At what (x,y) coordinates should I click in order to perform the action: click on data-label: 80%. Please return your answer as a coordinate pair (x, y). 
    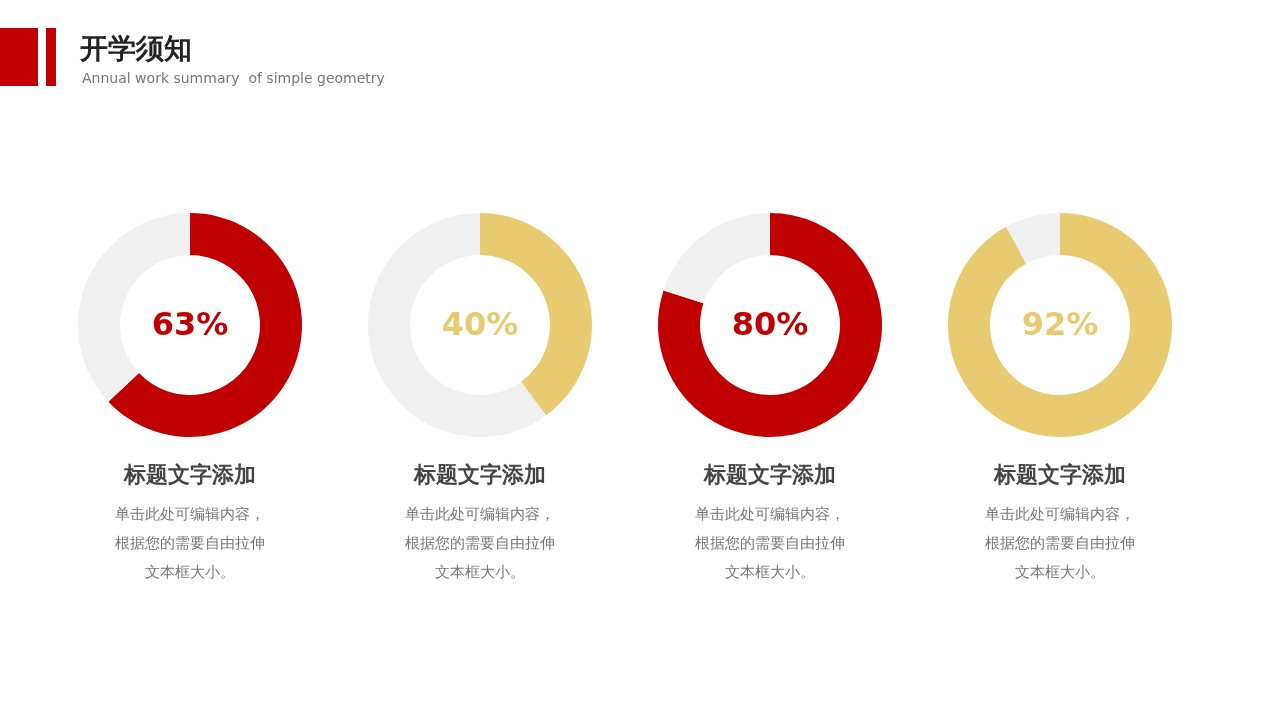
    Looking at the image, I should click on (770, 324).